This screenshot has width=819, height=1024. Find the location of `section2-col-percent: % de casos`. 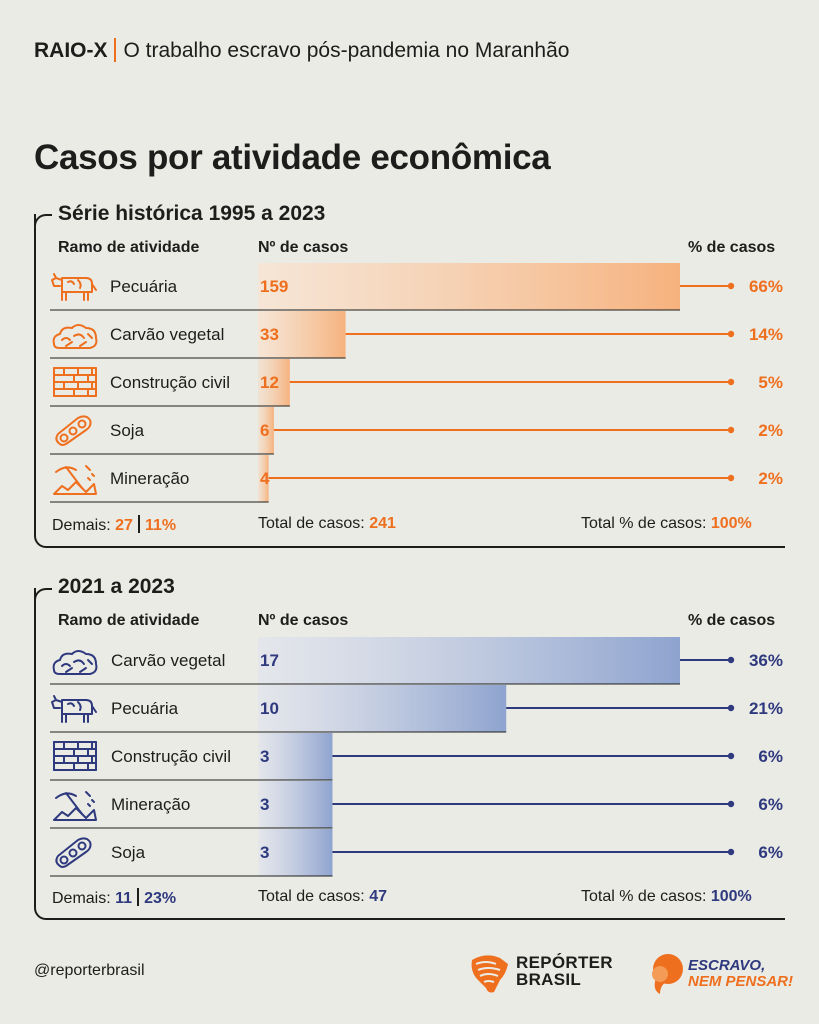

section2-col-percent: % de casos is located at coordinates (732, 620).